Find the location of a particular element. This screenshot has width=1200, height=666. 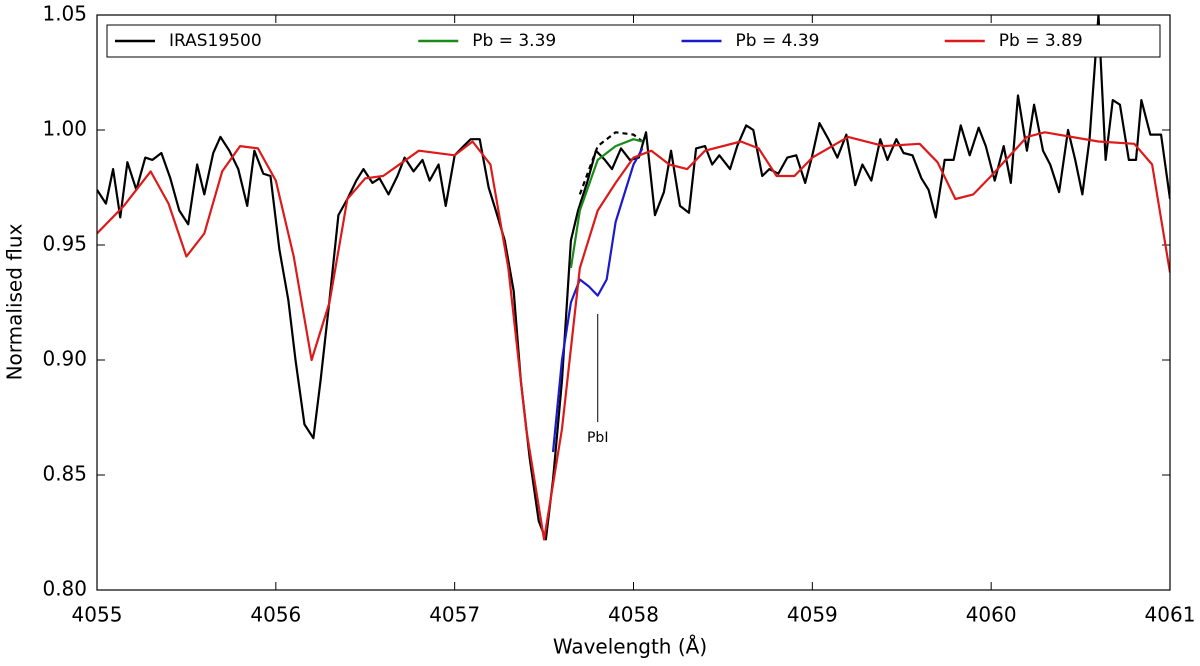

x-axis-label: Wavelength (Å) is located at coordinates (630, 647).